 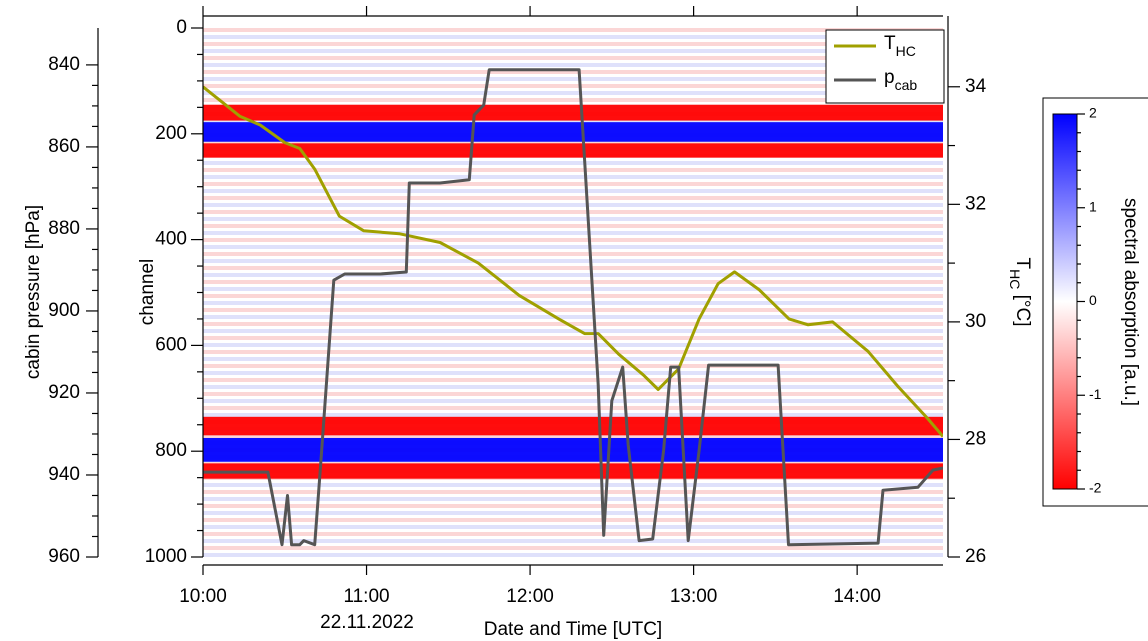 What do you see at coordinates (1093, 113) in the screenshot?
I see `colorbar-tick-label: 2` at bounding box center [1093, 113].